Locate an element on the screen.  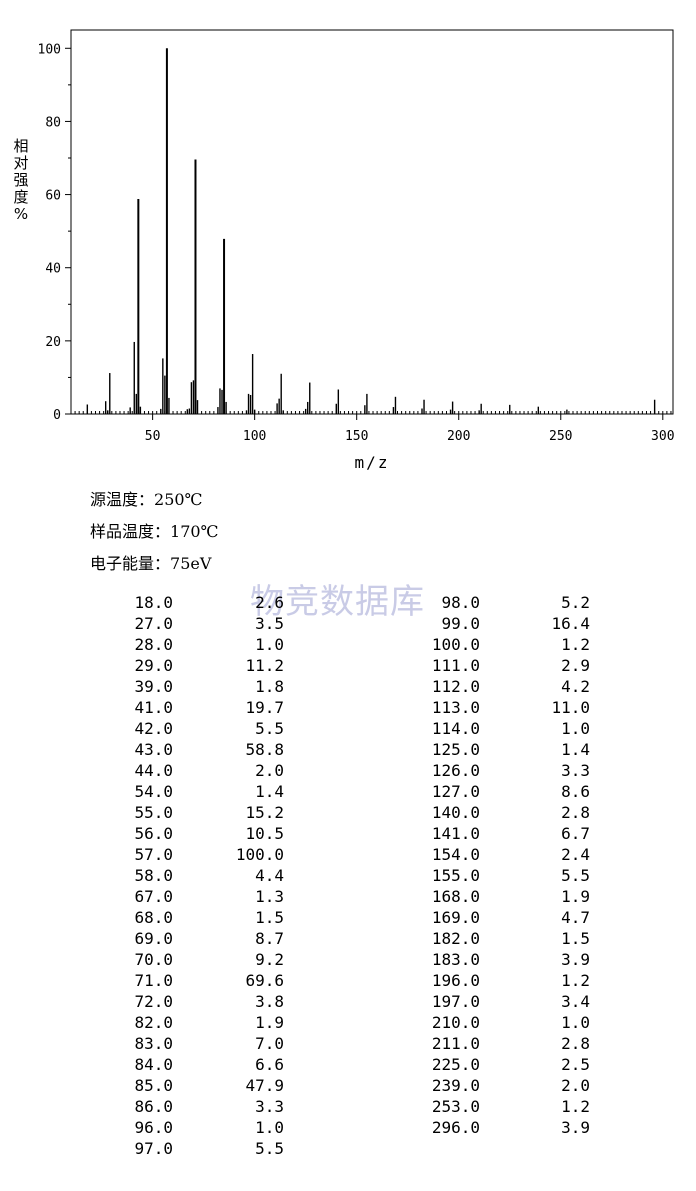
table-row: 69.0 8.7 is located at coordinates (150, 938).